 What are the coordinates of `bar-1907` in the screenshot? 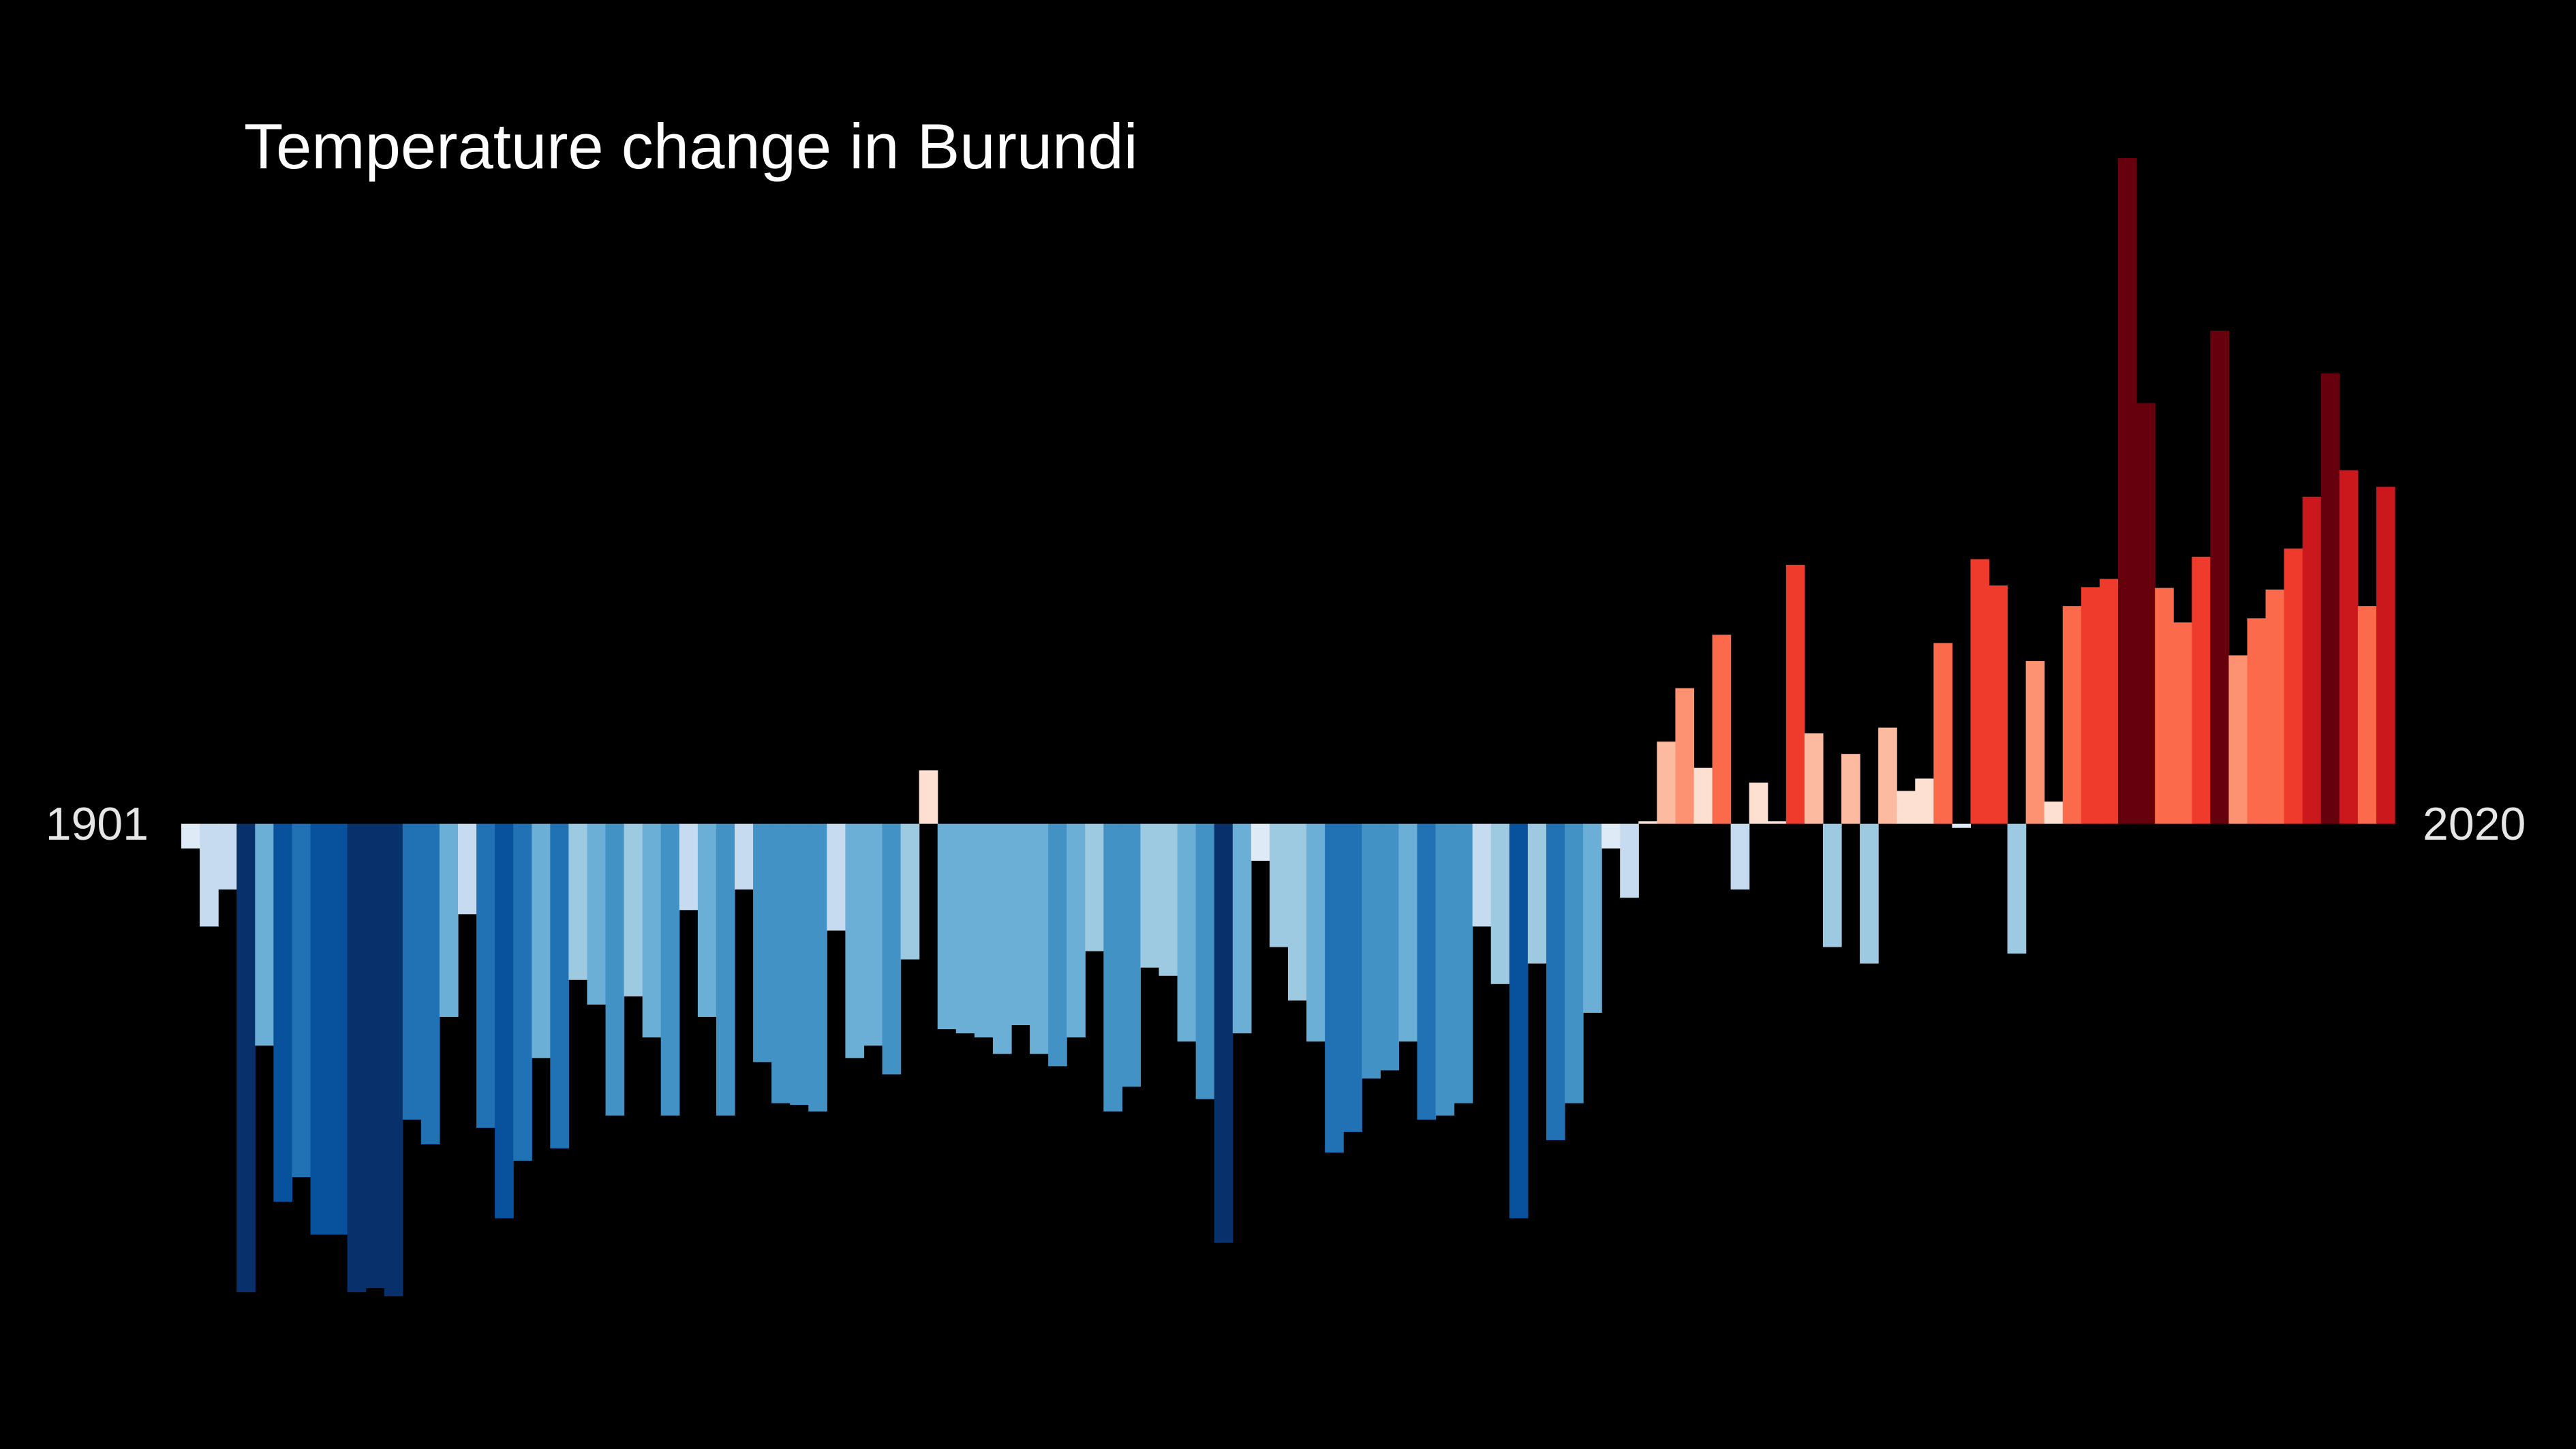 It's located at (301, 1001).